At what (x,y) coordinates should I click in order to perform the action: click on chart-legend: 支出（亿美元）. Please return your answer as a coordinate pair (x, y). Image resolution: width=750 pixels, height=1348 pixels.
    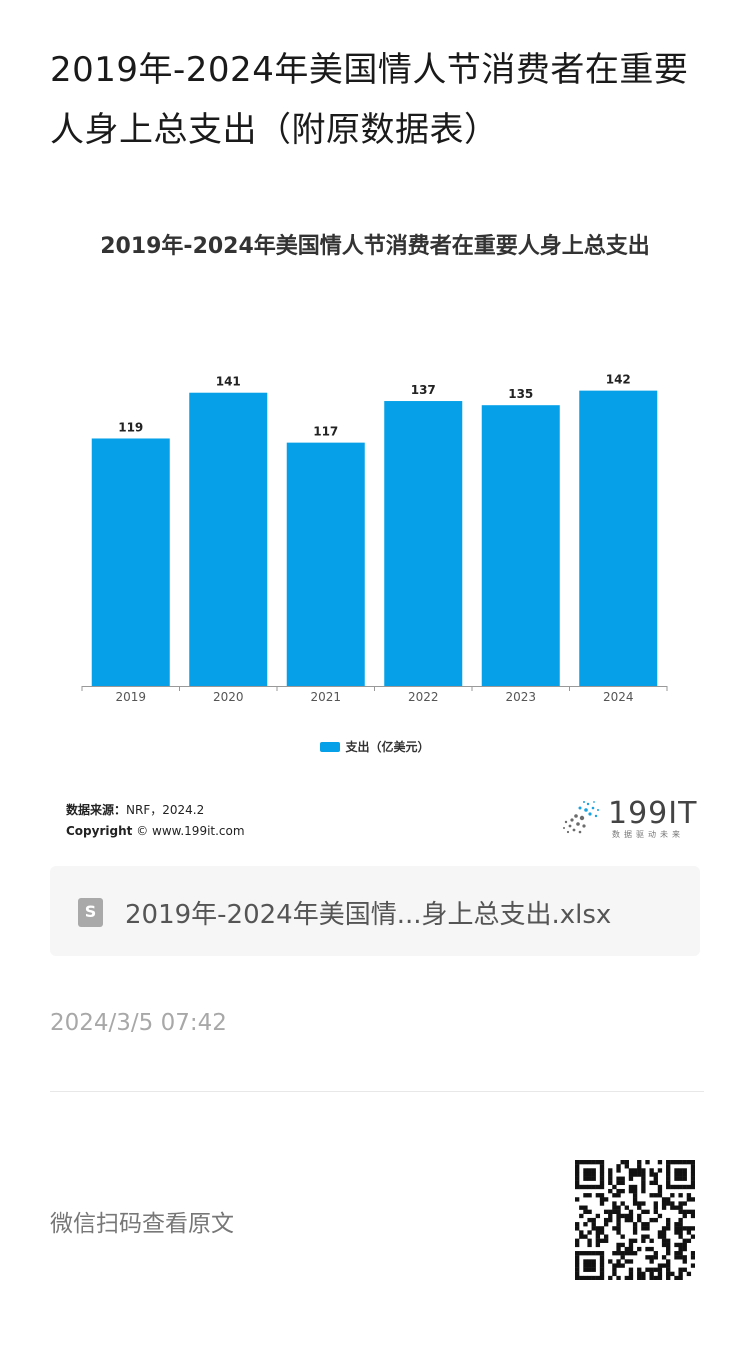
    Looking at the image, I should click on (375, 746).